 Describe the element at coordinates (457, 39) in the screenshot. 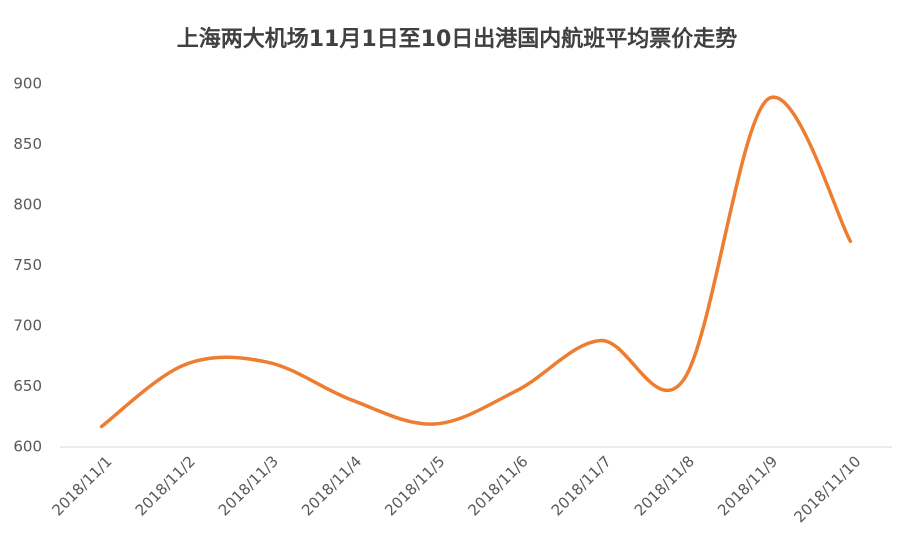

I see `chart-title: 上海两大机场11月1日至10日出港国内航班平均票价走势` at that location.